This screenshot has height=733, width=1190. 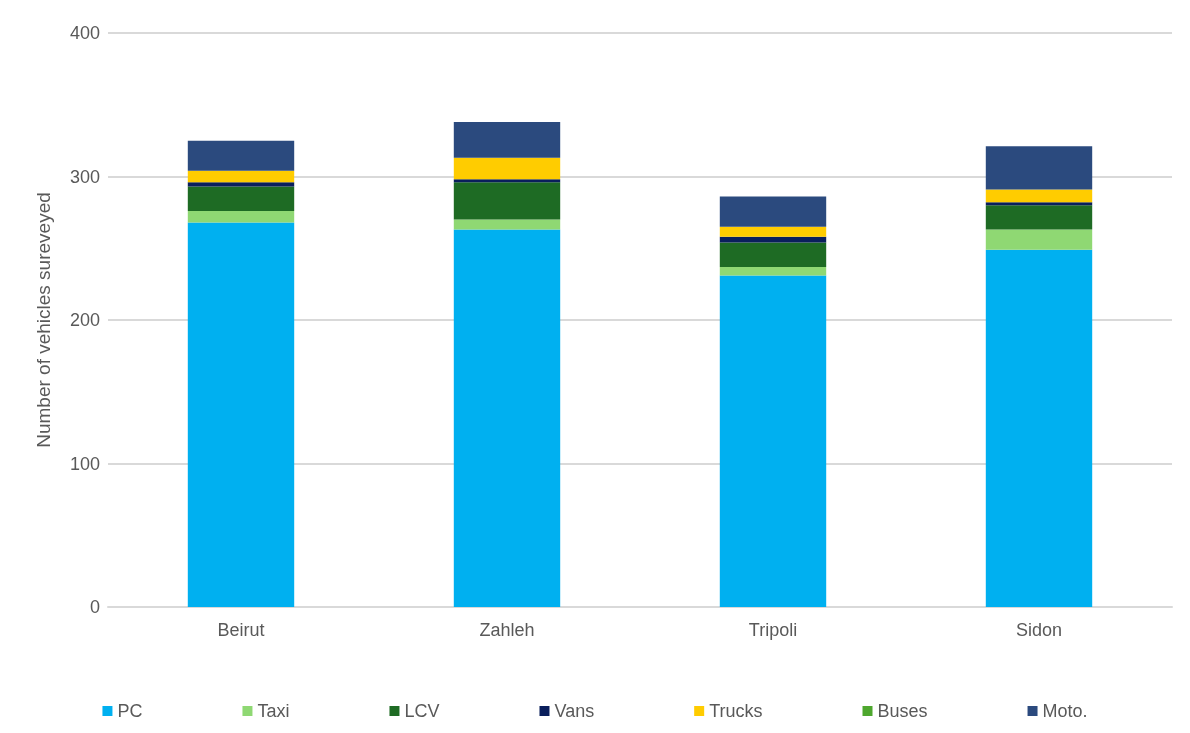 I want to click on y-tick-label: 0, so click(x=94, y=607).